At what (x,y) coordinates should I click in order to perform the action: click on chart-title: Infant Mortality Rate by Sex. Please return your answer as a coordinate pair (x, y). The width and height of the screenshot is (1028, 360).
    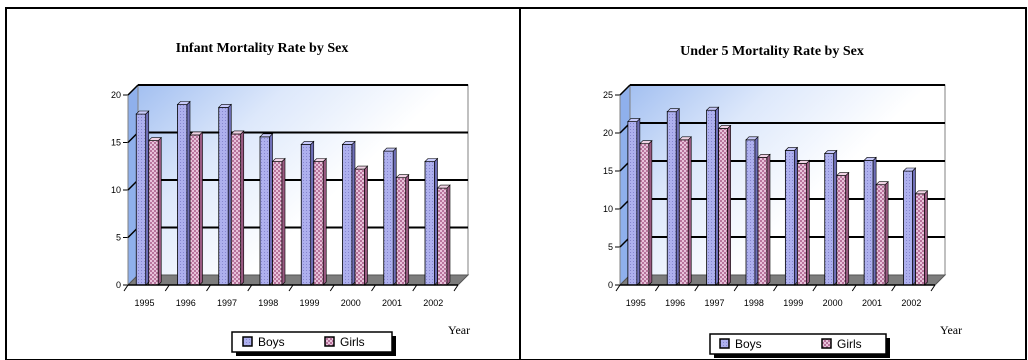
    Looking at the image, I should click on (262, 48).